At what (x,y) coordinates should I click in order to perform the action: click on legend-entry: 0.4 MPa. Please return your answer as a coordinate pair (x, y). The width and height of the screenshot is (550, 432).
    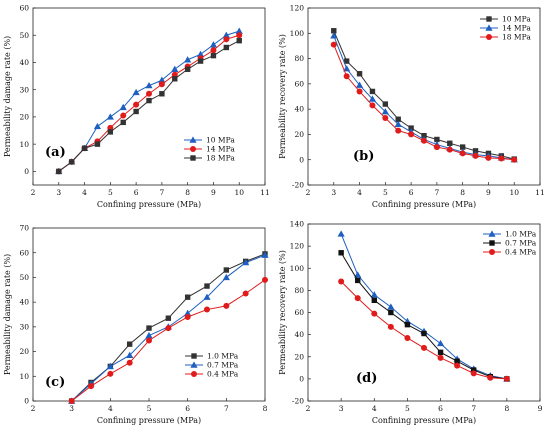
    Looking at the image, I should click on (223, 374).